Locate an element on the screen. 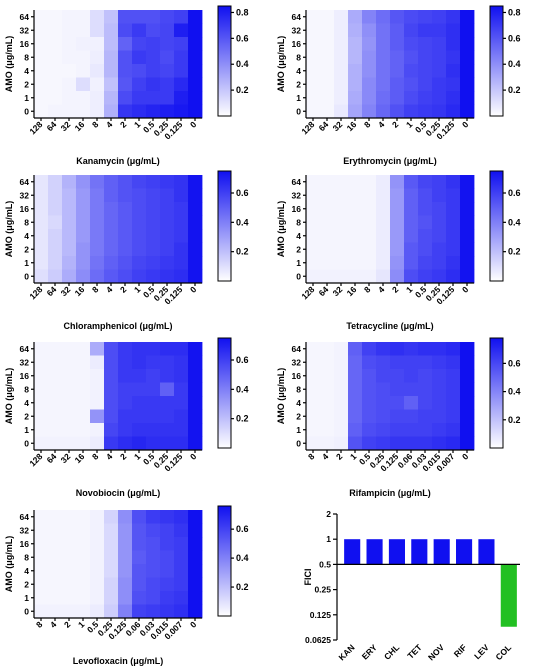  x-tick-label: 32 is located at coordinates (338, 126).